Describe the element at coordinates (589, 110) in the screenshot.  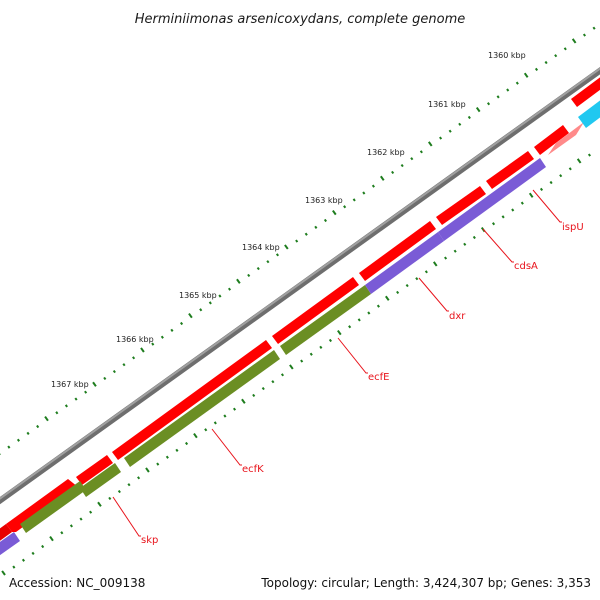
I see `forward-gene-cyan` at that location.